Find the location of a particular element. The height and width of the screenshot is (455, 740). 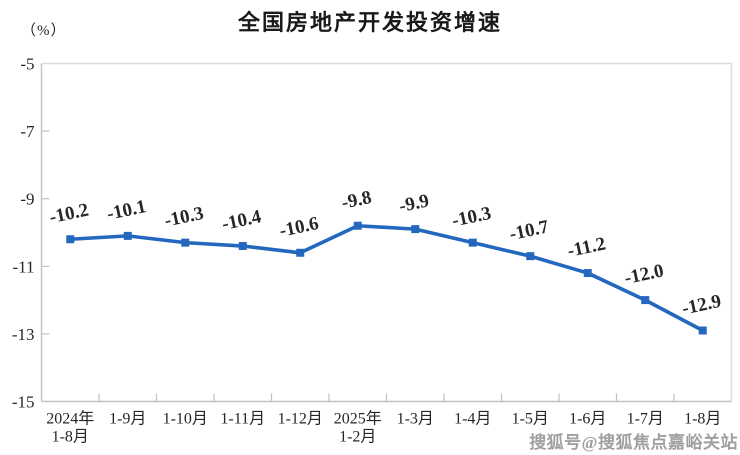

x-tick-label: 1-12月 is located at coordinates (300, 419).